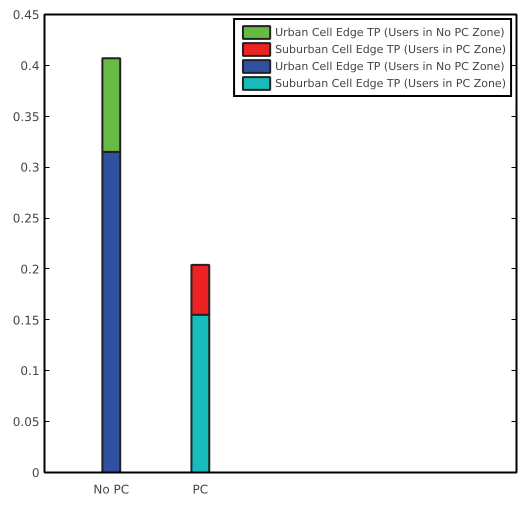 Image resolution: width=526 pixels, height=518 pixels. What do you see at coordinates (26, 15) in the screenshot?
I see `y-tick-label: 0.45` at bounding box center [26, 15].